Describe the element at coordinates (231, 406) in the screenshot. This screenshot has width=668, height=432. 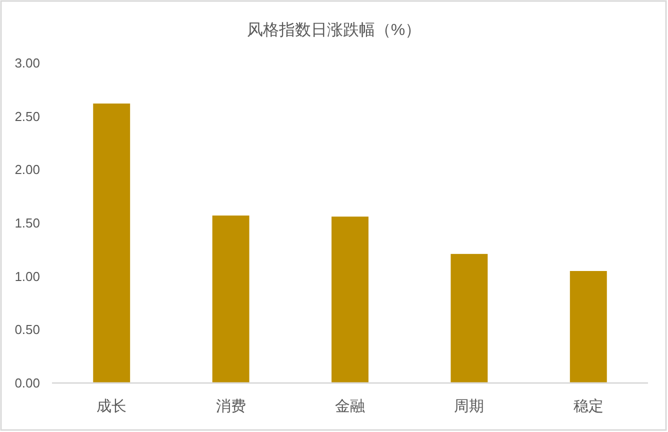
I see `x-tick-label: 消费` at that location.